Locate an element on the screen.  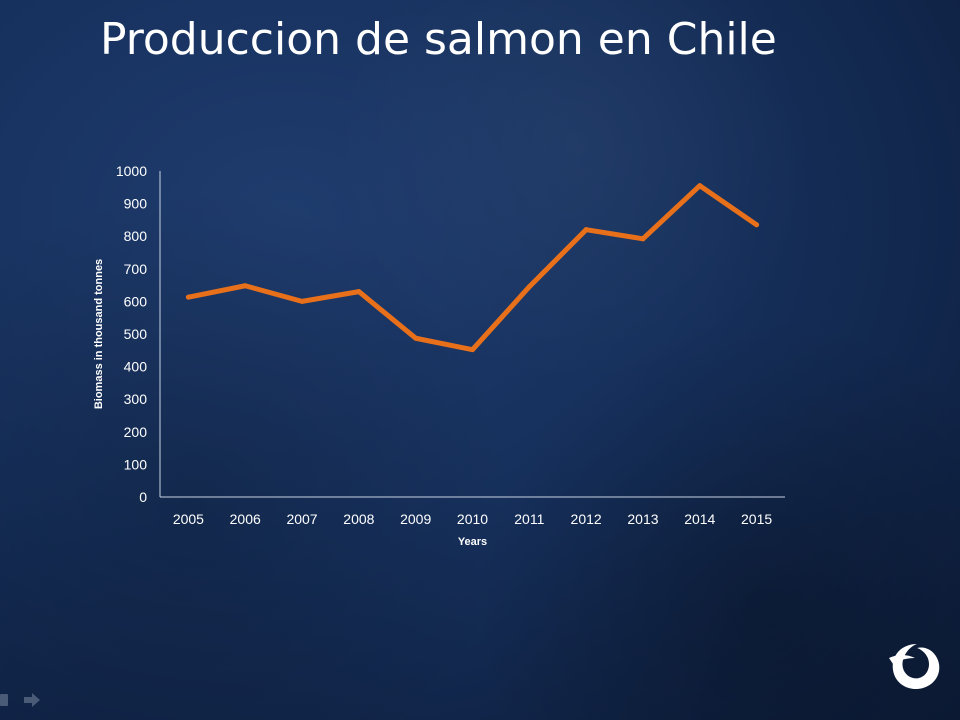
x-tick-label: 2013 is located at coordinates (642, 519).